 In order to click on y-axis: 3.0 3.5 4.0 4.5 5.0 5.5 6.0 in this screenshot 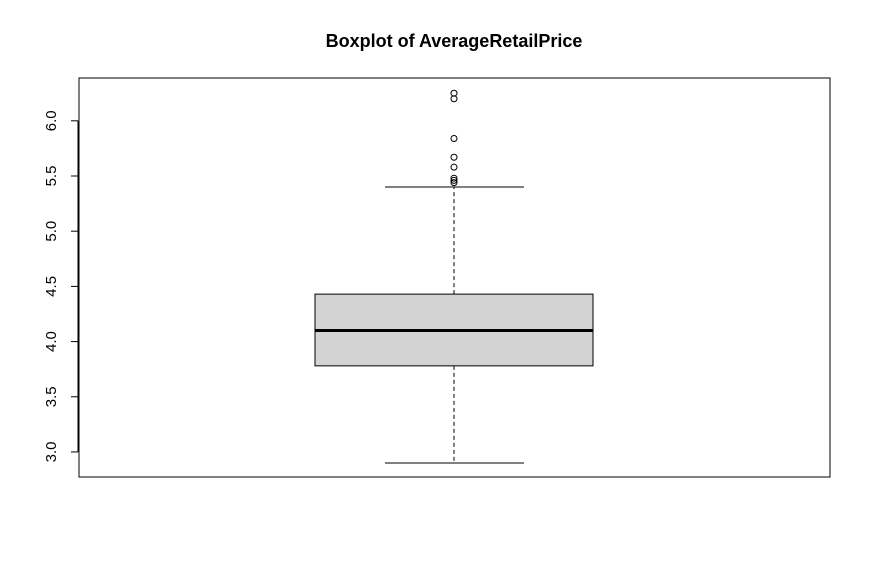, I will do `click(61, 286)`.